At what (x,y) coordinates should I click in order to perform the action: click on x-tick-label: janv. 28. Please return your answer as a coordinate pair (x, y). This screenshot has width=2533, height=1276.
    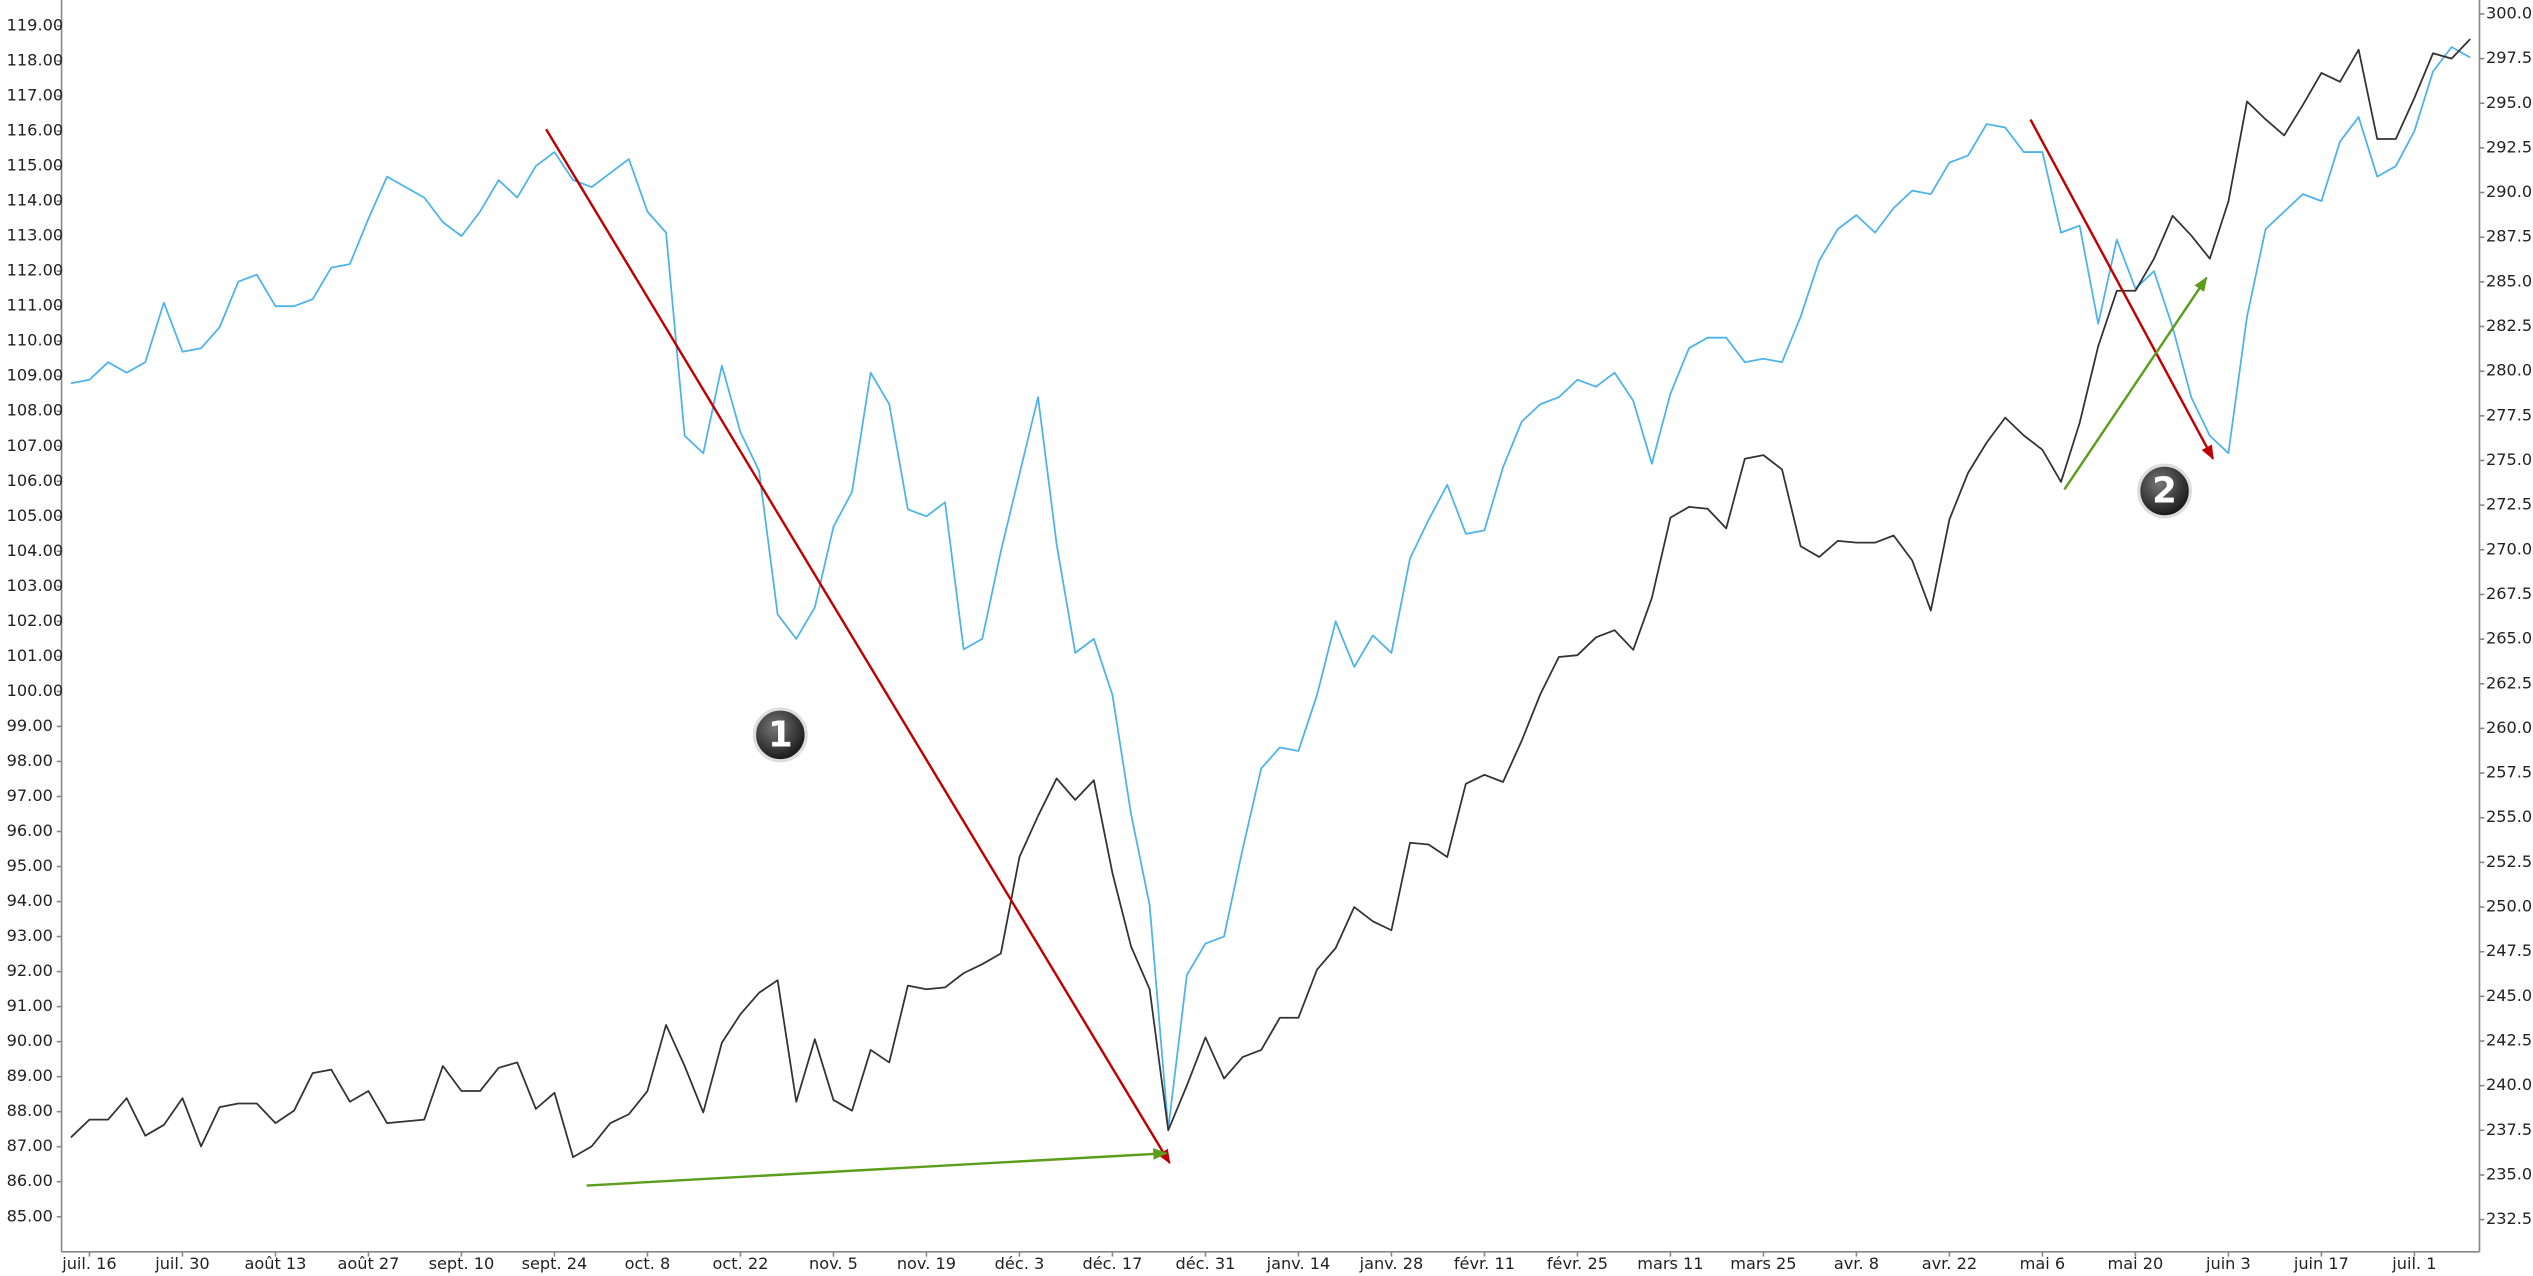
    Looking at the image, I should click on (1391, 1263).